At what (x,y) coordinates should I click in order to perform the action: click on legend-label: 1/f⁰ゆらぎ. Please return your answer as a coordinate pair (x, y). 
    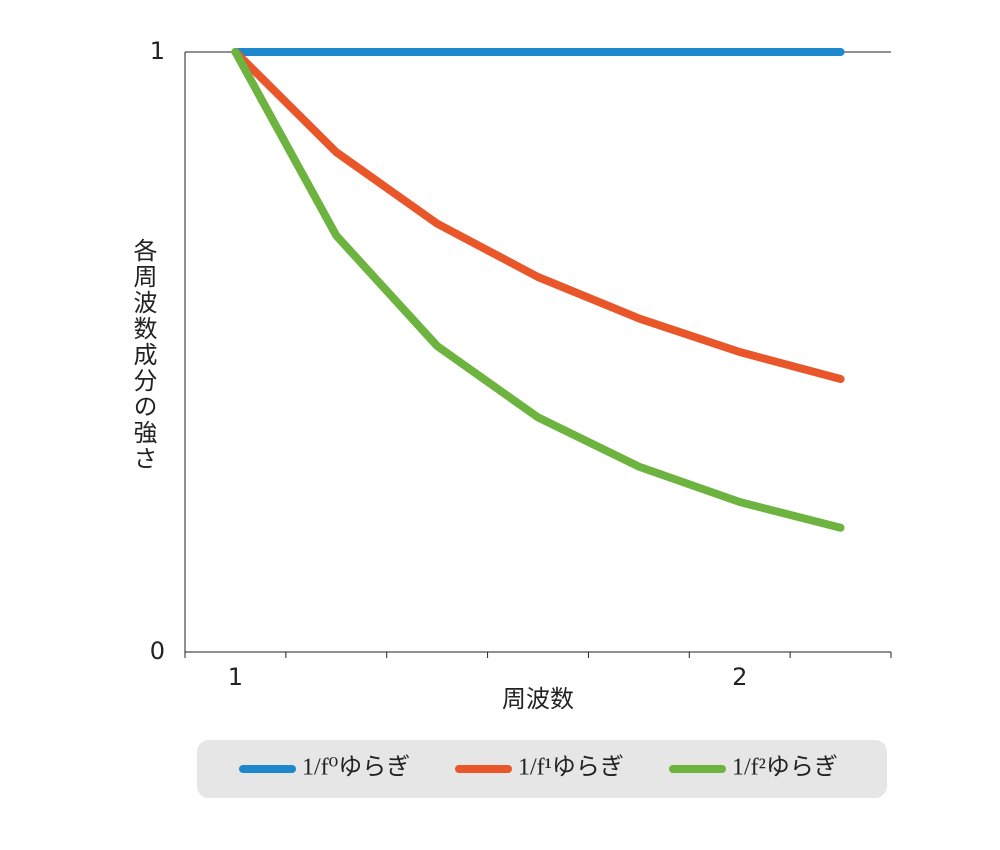
    Looking at the image, I should click on (356, 767).